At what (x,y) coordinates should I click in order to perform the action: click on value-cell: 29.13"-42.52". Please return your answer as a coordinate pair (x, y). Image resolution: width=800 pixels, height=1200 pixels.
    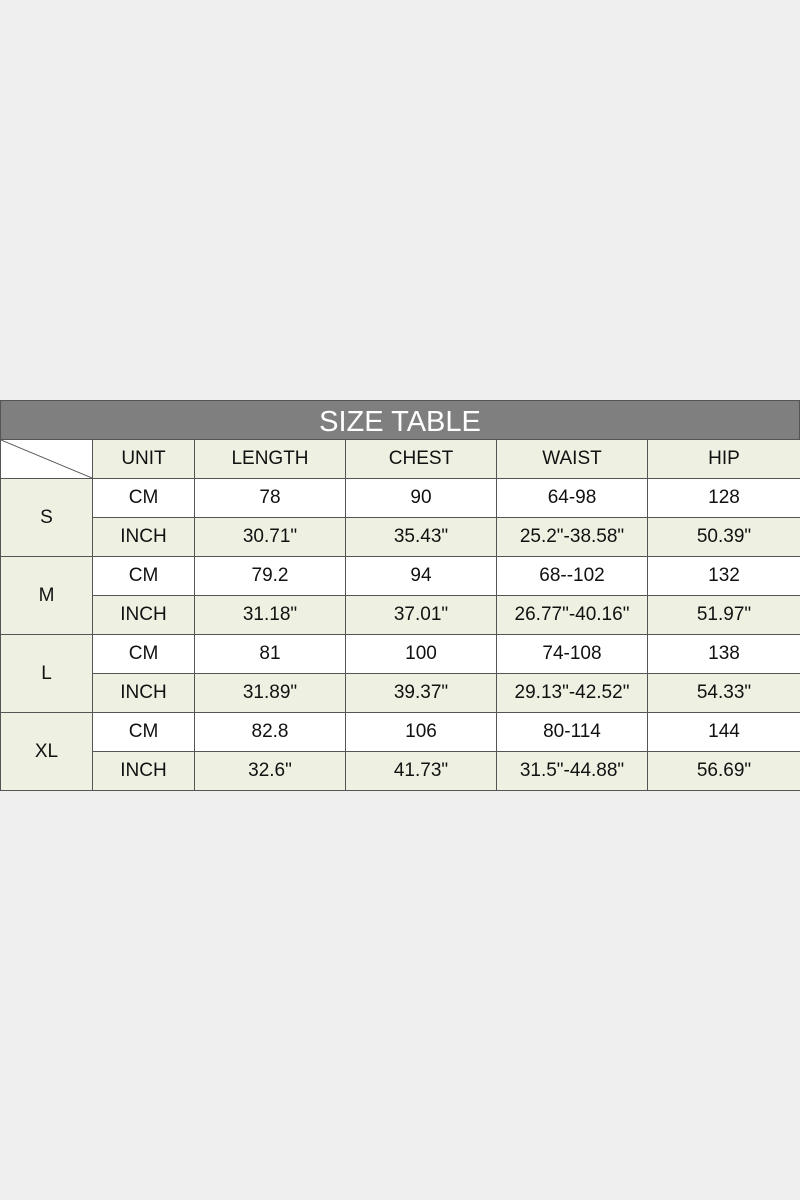
    Looking at the image, I should click on (572, 693).